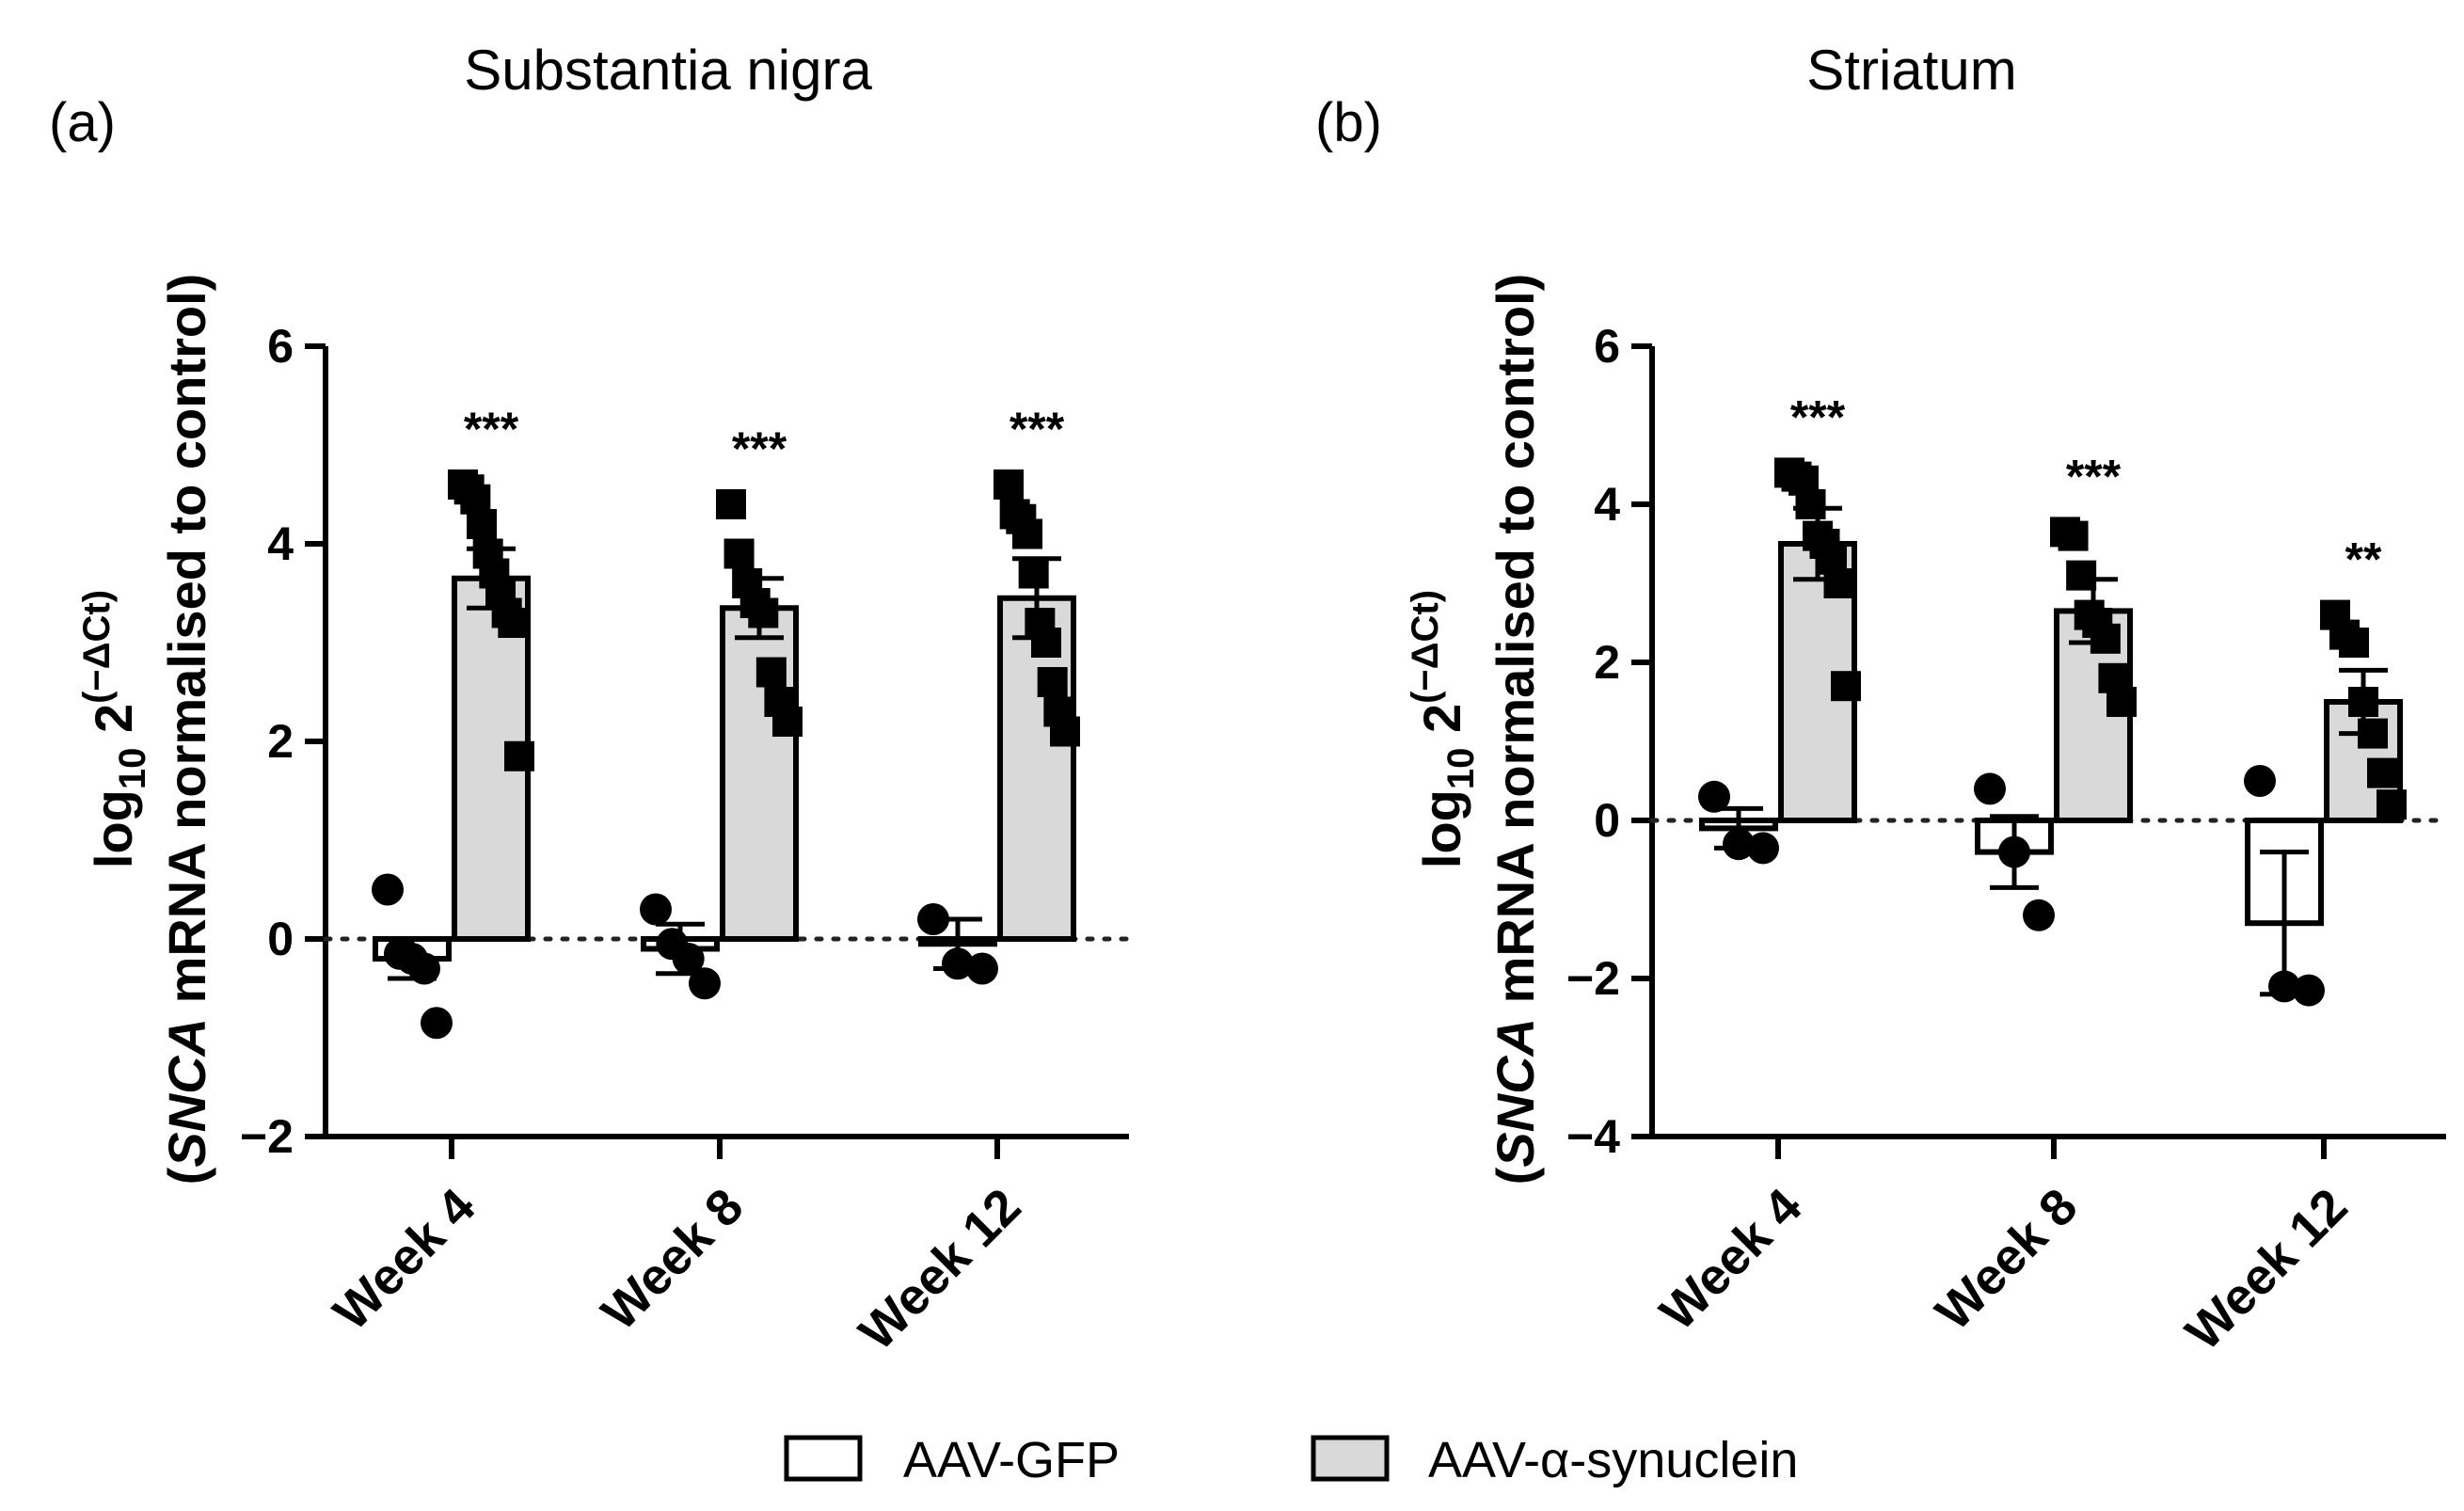 This screenshot has height=1511, width=2464. I want to click on panel-a-ylabel-rest: mRNA normalised to control), so click(186, 646).